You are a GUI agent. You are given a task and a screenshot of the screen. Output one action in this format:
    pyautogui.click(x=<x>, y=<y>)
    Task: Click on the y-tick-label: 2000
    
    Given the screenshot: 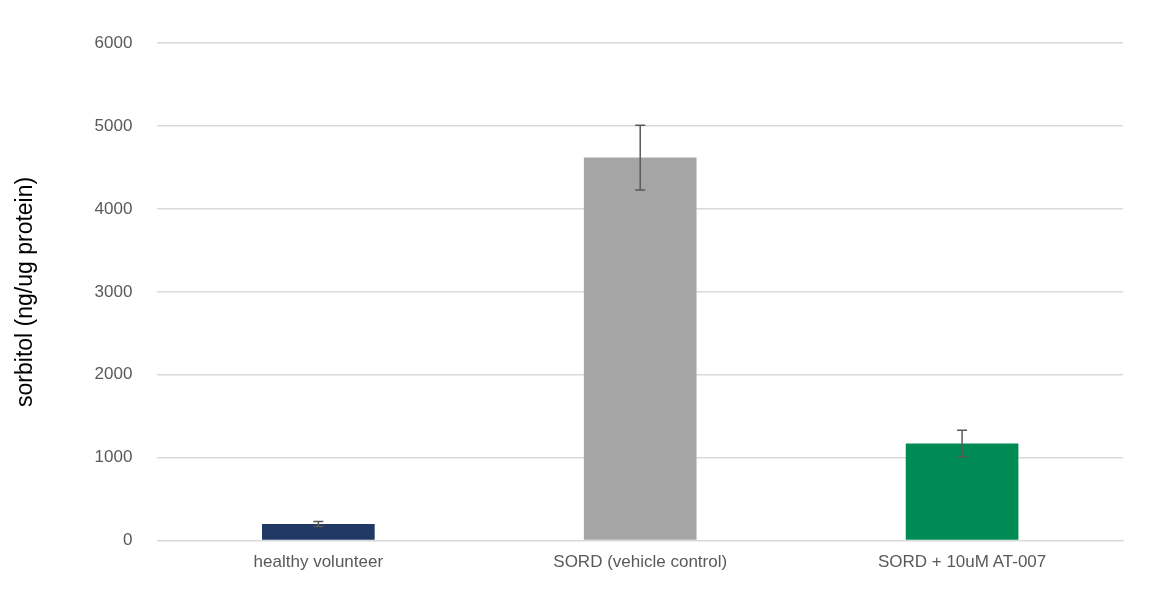 What is the action you would take?
    pyautogui.click(x=113, y=374)
    